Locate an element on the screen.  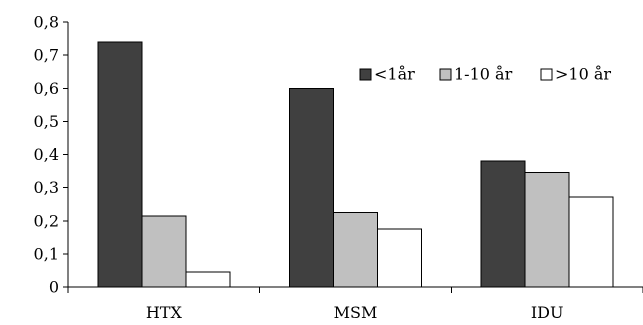
legend: <1år 1-10 år >10 år is located at coordinates (485, 74).